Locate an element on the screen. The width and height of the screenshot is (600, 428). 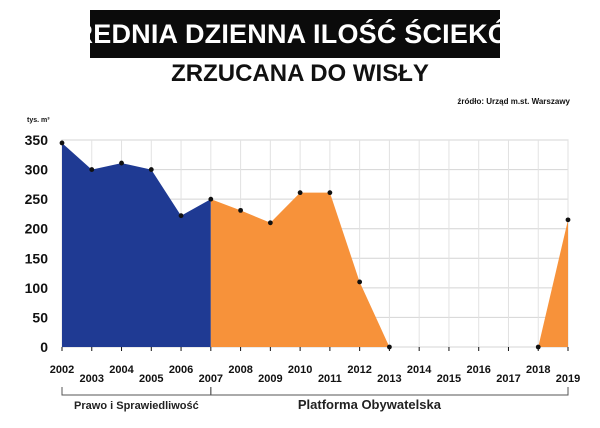
x-tick-label-2015: 2015 is located at coordinates (449, 379).